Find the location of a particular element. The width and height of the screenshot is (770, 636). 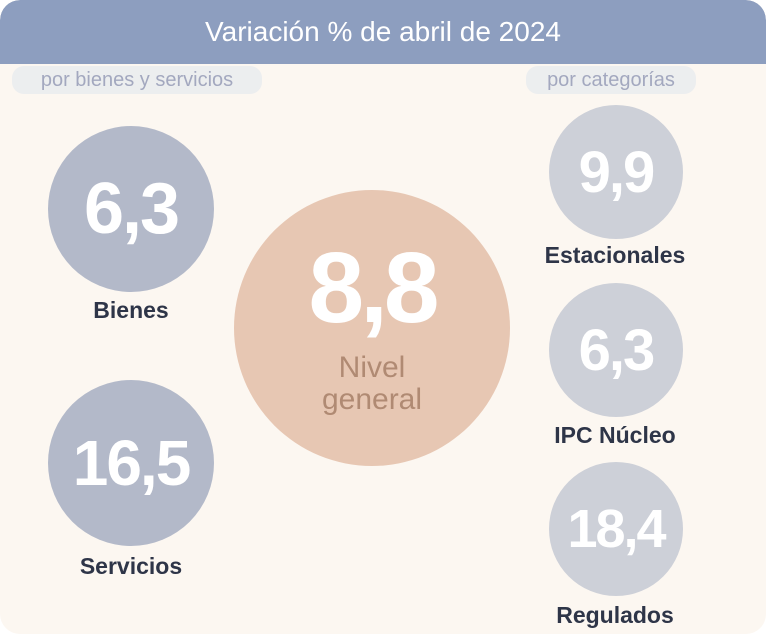

estacionales-value: 9,9 is located at coordinates (617, 172).